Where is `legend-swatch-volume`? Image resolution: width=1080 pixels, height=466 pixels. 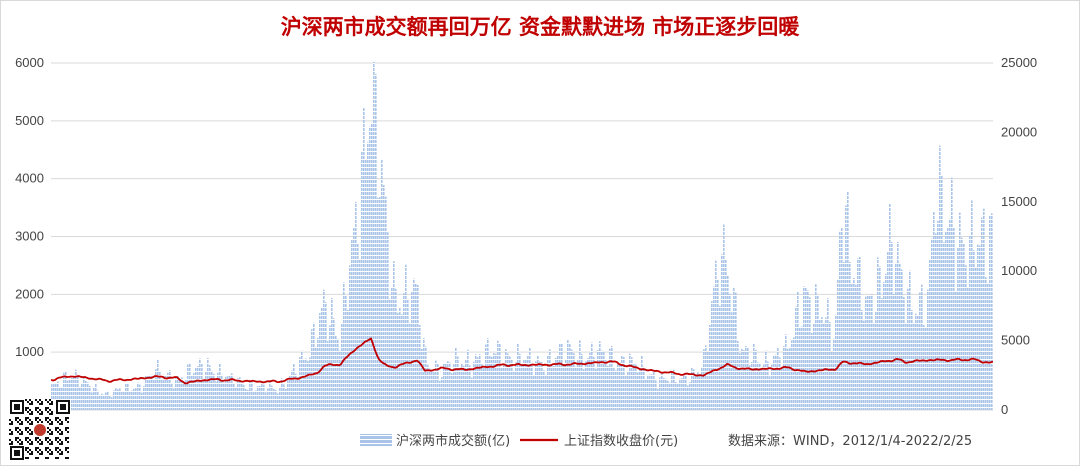 legend-swatch-volume is located at coordinates (376, 440).